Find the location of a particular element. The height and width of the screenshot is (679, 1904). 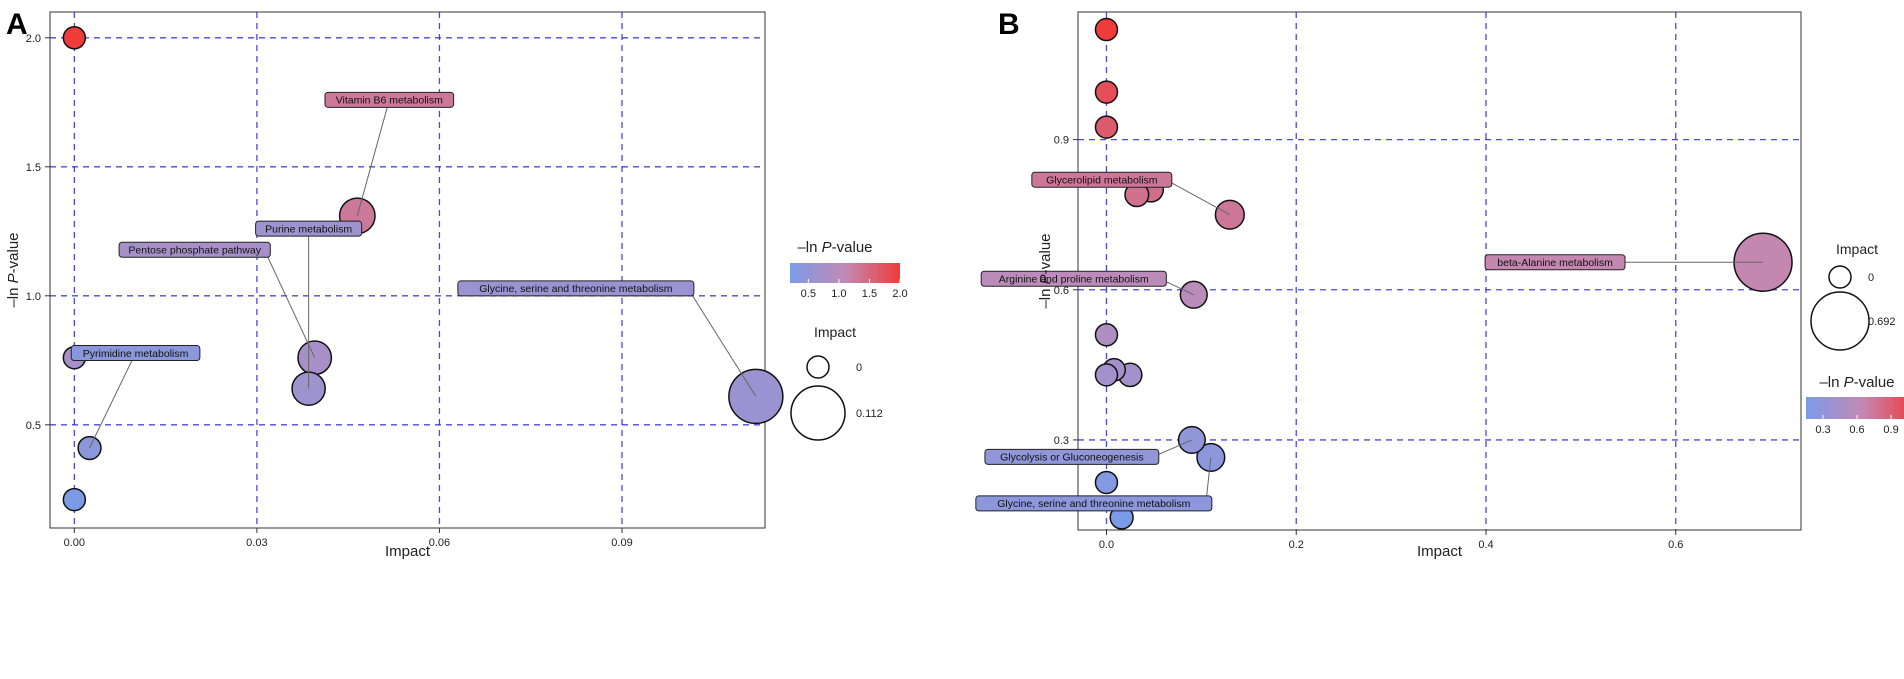

x-tick-label: 0.2 is located at coordinates (1296, 545).